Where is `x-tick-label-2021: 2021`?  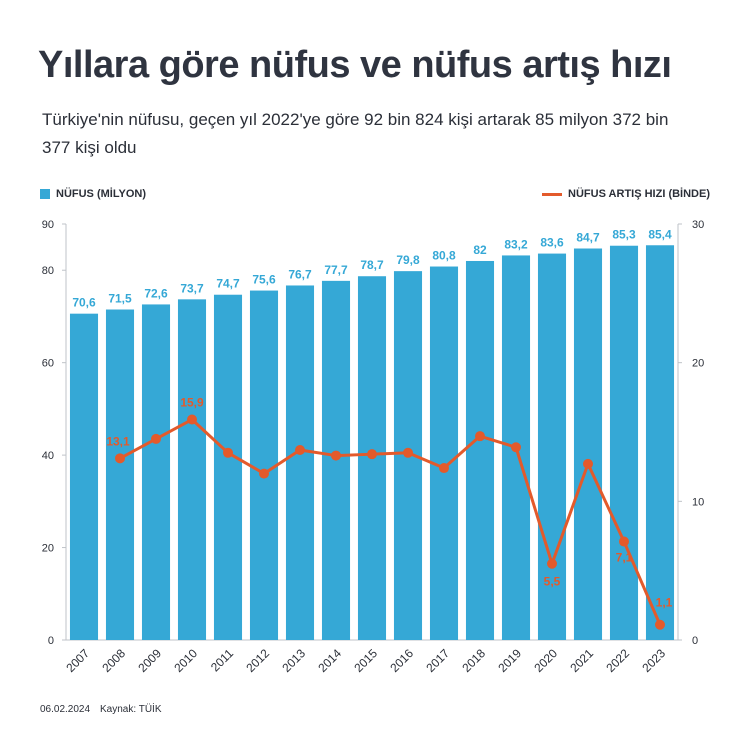
x-tick-label-2021: 2021 is located at coordinates (581, 660).